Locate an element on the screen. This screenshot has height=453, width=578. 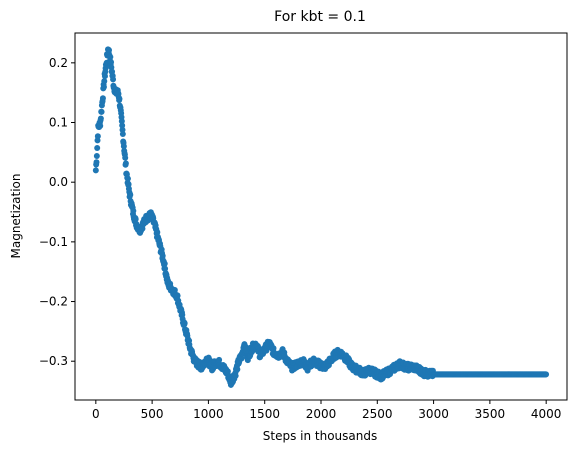
x-tick-label: 3500 is located at coordinates (490, 414).